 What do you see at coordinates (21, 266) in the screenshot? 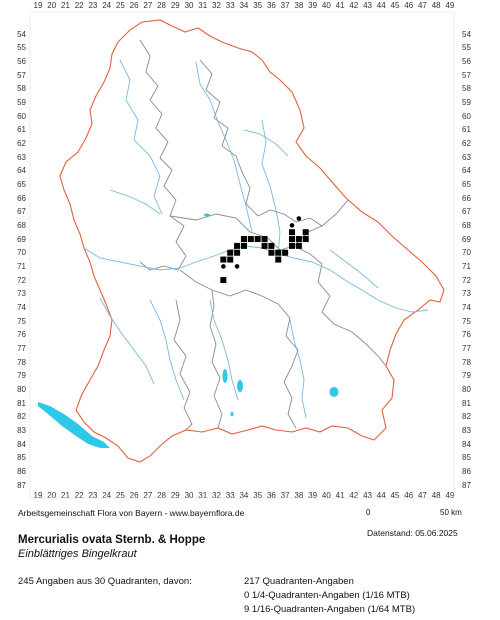
I see `y-tick-label: 71` at bounding box center [21, 266].